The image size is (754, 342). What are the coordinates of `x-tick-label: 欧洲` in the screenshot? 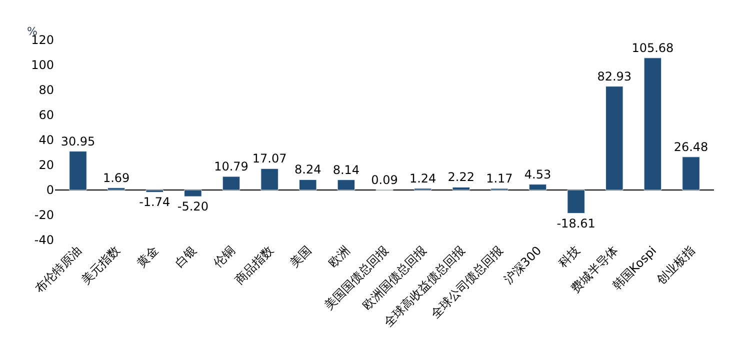 It's located at (339, 256).